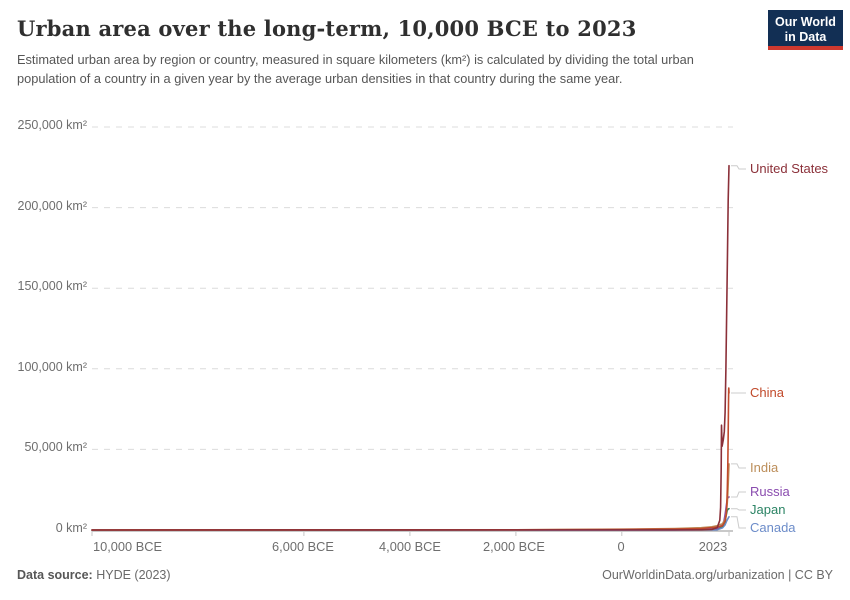  I want to click on series-label-india: India, so click(764, 467).